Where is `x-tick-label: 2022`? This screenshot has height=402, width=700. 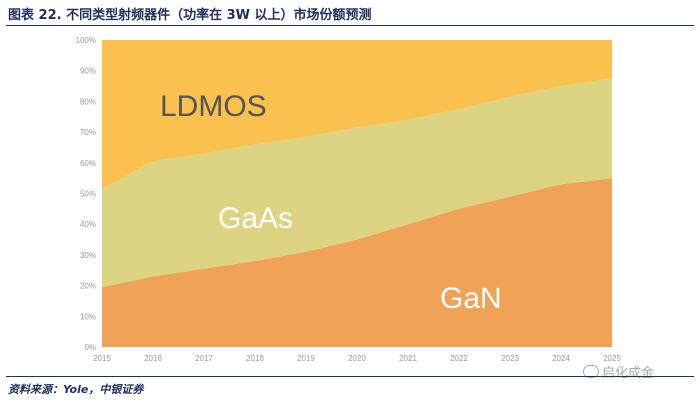 x-tick-label: 2022 is located at coordinates (459, 358).